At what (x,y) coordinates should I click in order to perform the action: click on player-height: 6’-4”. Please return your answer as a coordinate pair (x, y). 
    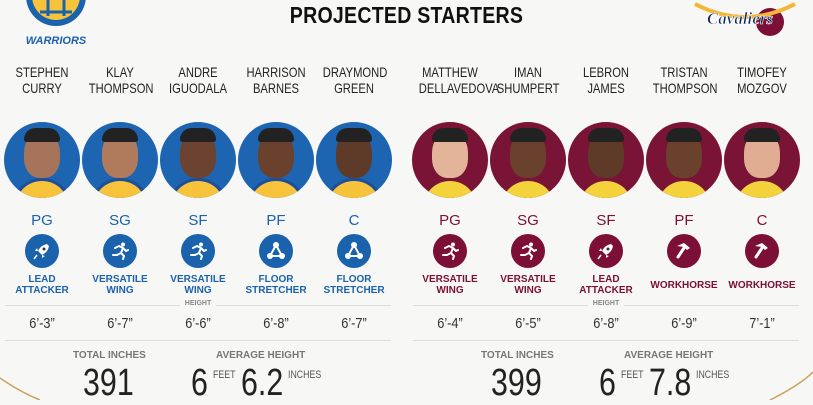
    Looking at the image, I should click on (450, 323).